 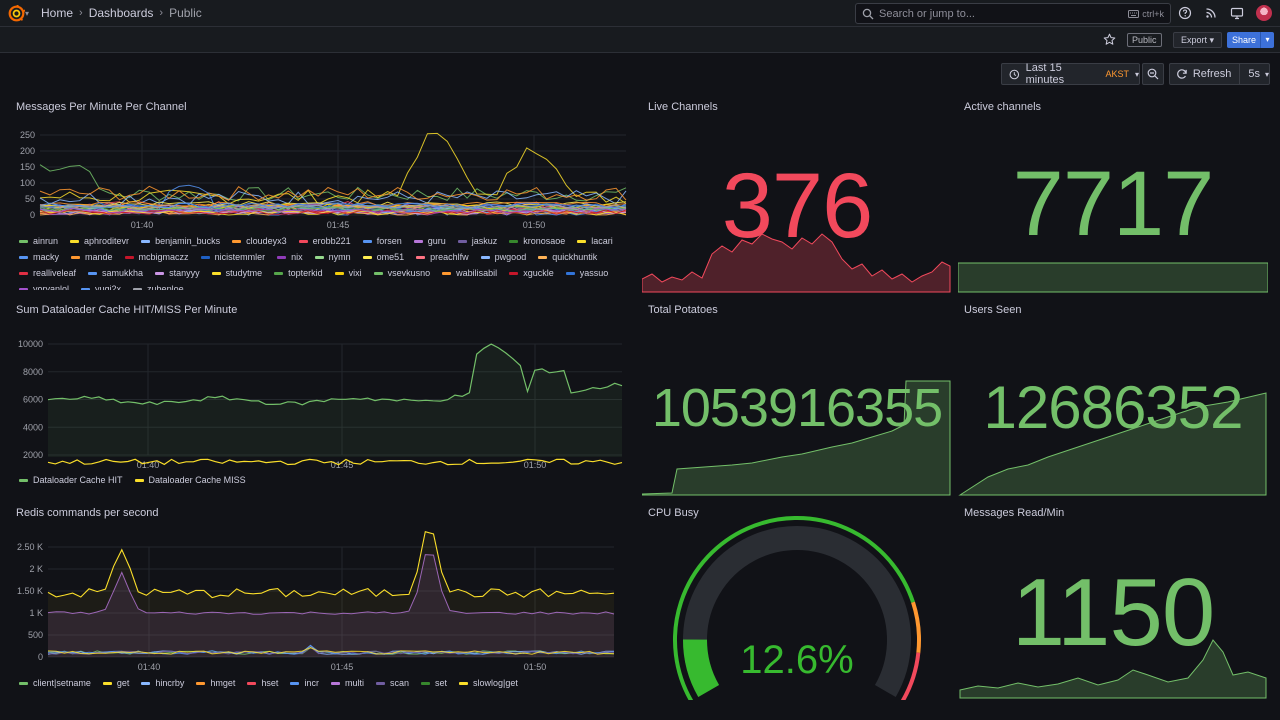 What do you see at coordinates (586, 273) in the screenshot?
I see `legend-item: yassuo` at bounding box center [586, 273].